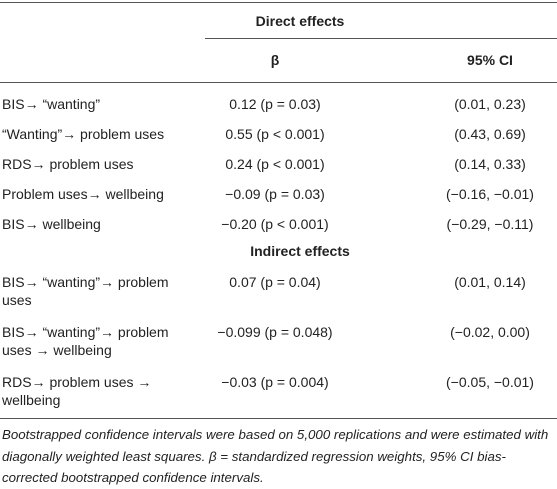  What do you see at coordinates (275, 194) in the screenshot?
I see `cell: −0.09 (p = 0.03)` at bounding box center [275, 194].